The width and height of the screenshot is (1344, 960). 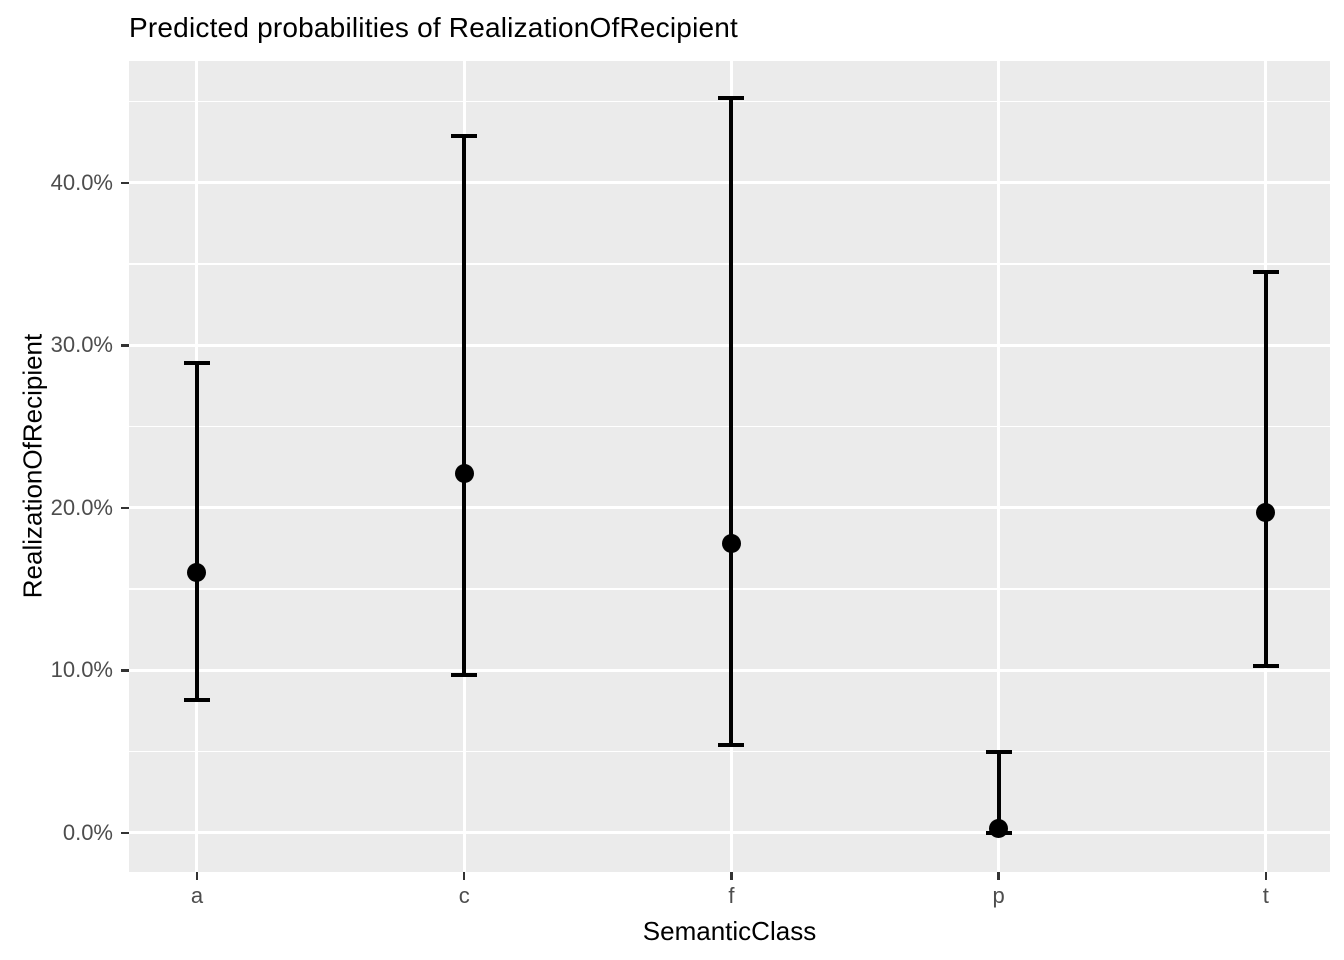 I want to click on x-tick-label-c: c, so click(x=464, y=895).